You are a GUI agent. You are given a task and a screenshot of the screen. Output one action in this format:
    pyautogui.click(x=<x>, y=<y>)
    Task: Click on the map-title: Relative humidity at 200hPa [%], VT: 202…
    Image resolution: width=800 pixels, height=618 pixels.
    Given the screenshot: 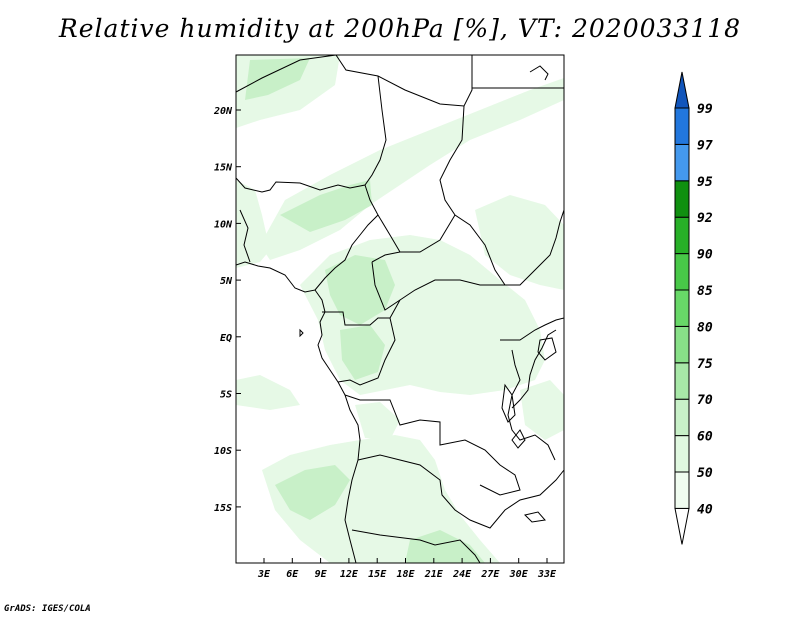 What is the action you would take?
    pyautogui.click(x=400, y=28)
    